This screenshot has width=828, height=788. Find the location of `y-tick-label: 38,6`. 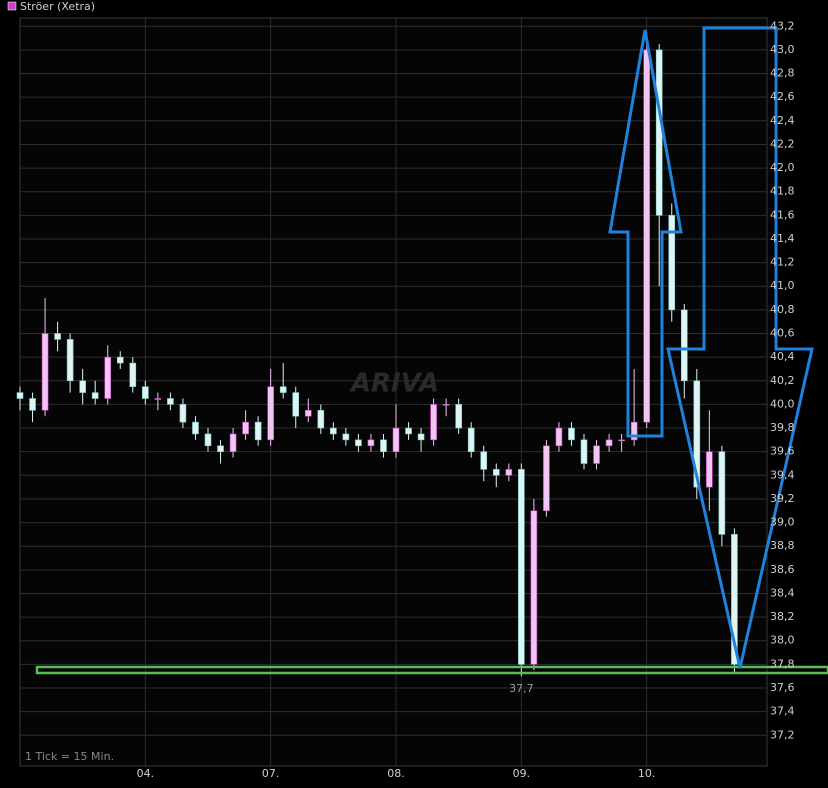

y-tick-label: 38,6 is located at coordinates (782, 569).